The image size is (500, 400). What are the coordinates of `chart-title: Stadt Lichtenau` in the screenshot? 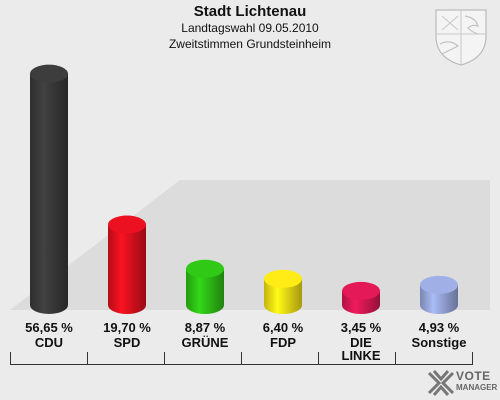 It's located at (250, 11).